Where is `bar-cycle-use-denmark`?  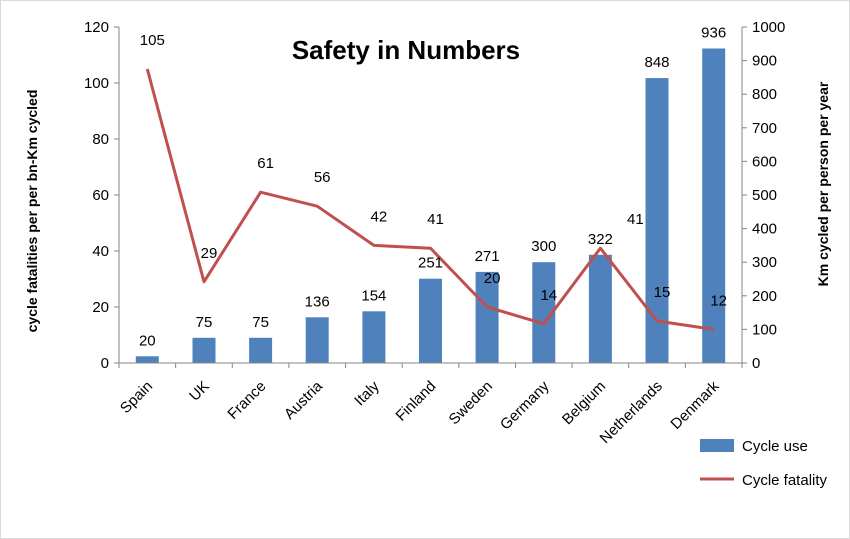 bar-cycle-use-denmark is located at coordinates (714, 205).